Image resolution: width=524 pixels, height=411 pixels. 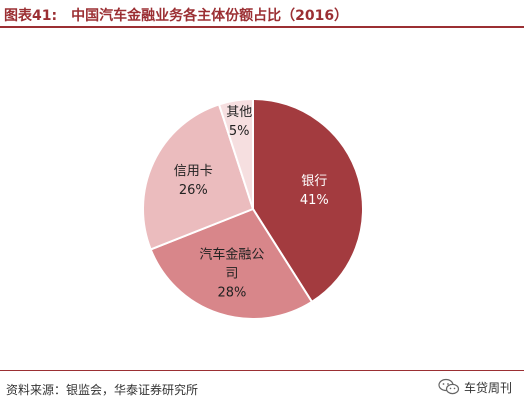 I want to click on title-bar: 图表41: 中国汽车金融业务各主体份额占比（2016）, so click(x=262, y=14).